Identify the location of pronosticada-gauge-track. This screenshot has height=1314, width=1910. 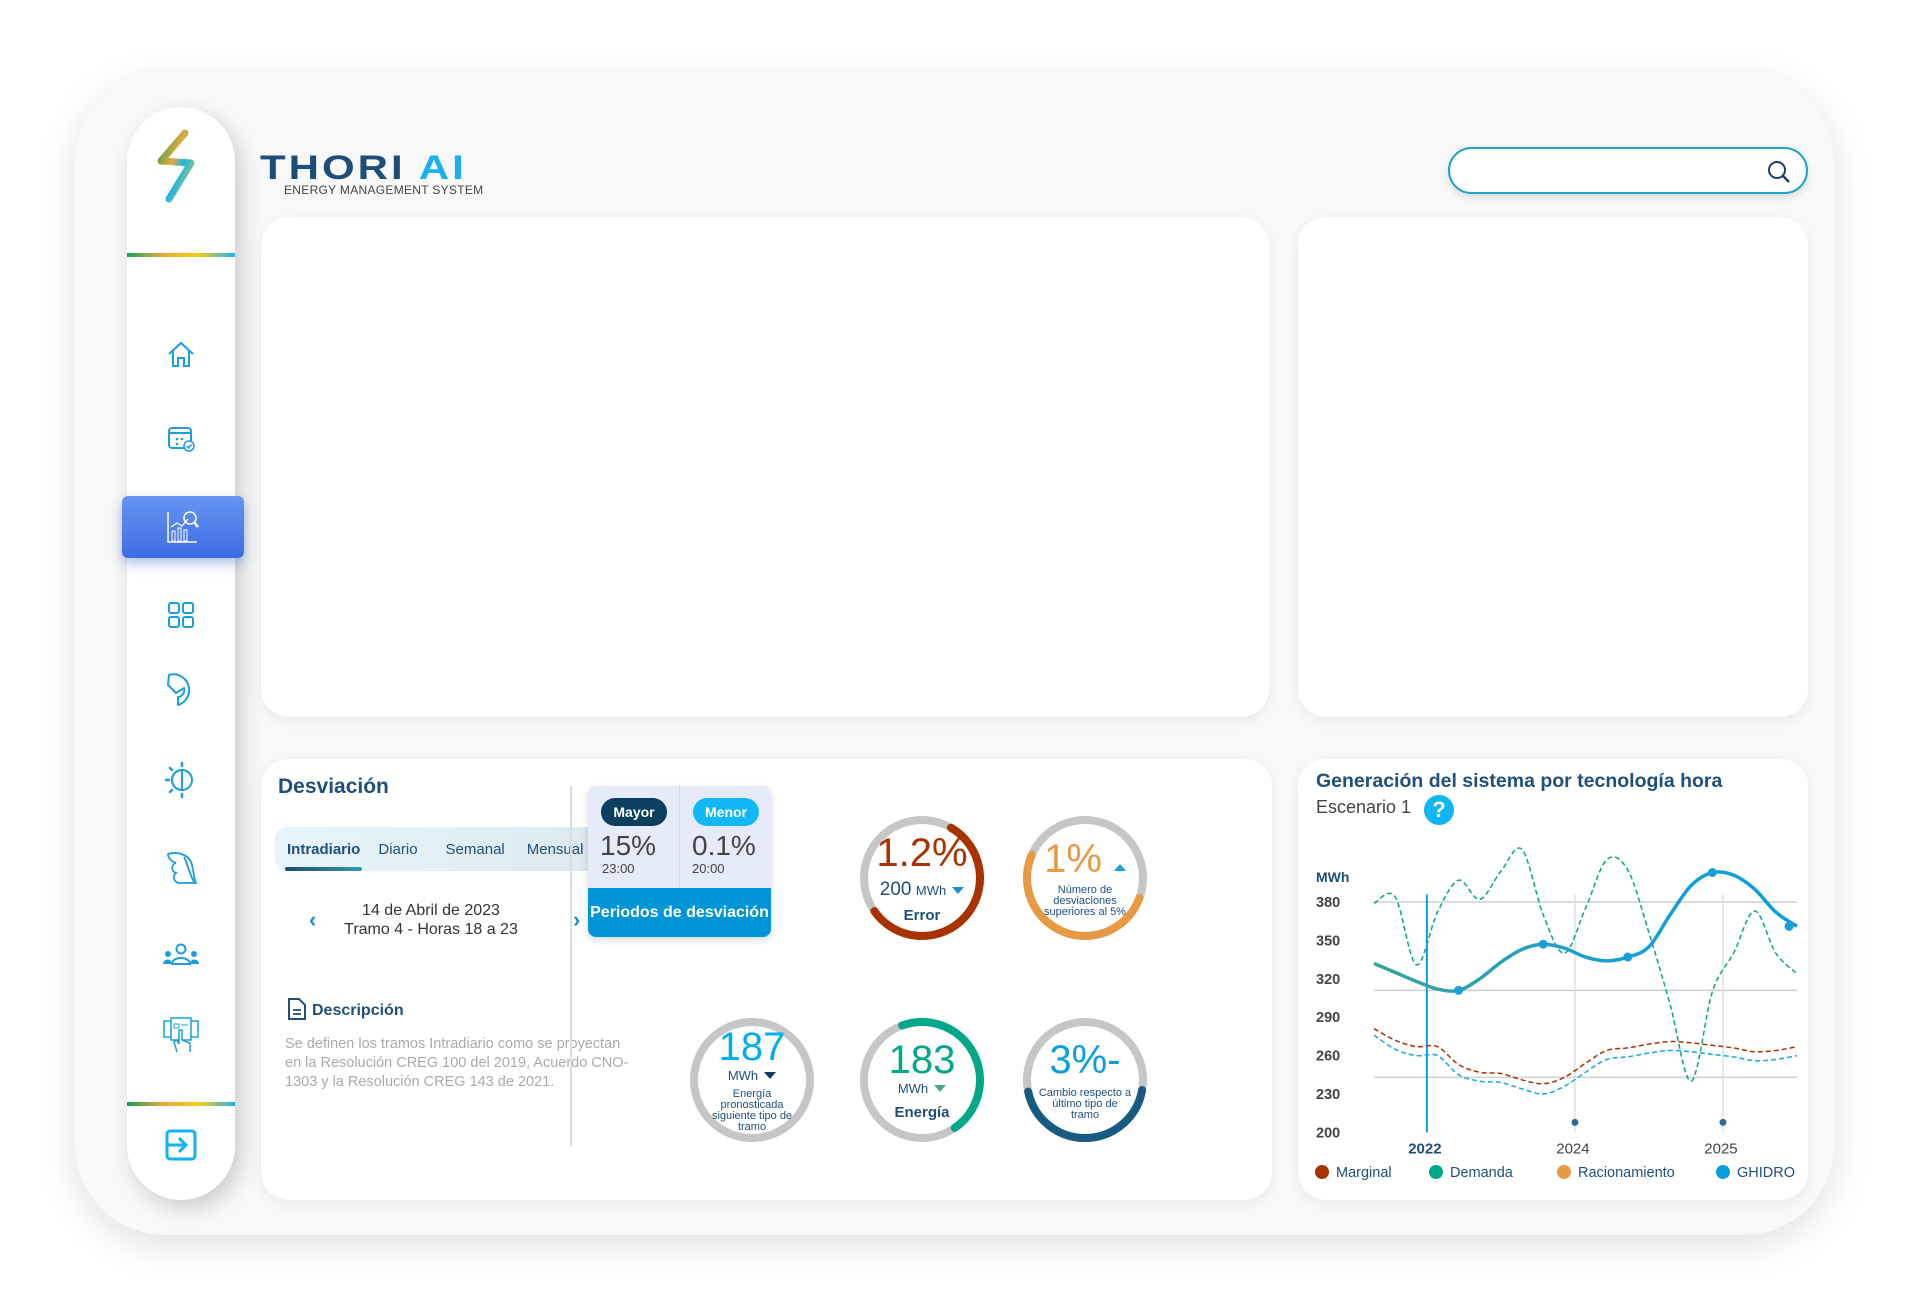
(752, 1080).